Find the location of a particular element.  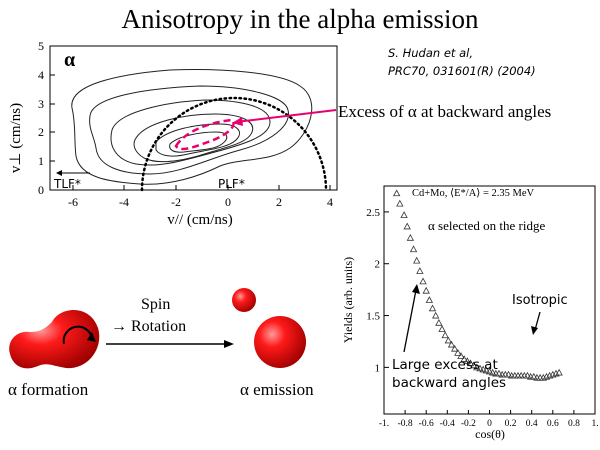

plf-label: PLF* is located at coordinates (231, 184).